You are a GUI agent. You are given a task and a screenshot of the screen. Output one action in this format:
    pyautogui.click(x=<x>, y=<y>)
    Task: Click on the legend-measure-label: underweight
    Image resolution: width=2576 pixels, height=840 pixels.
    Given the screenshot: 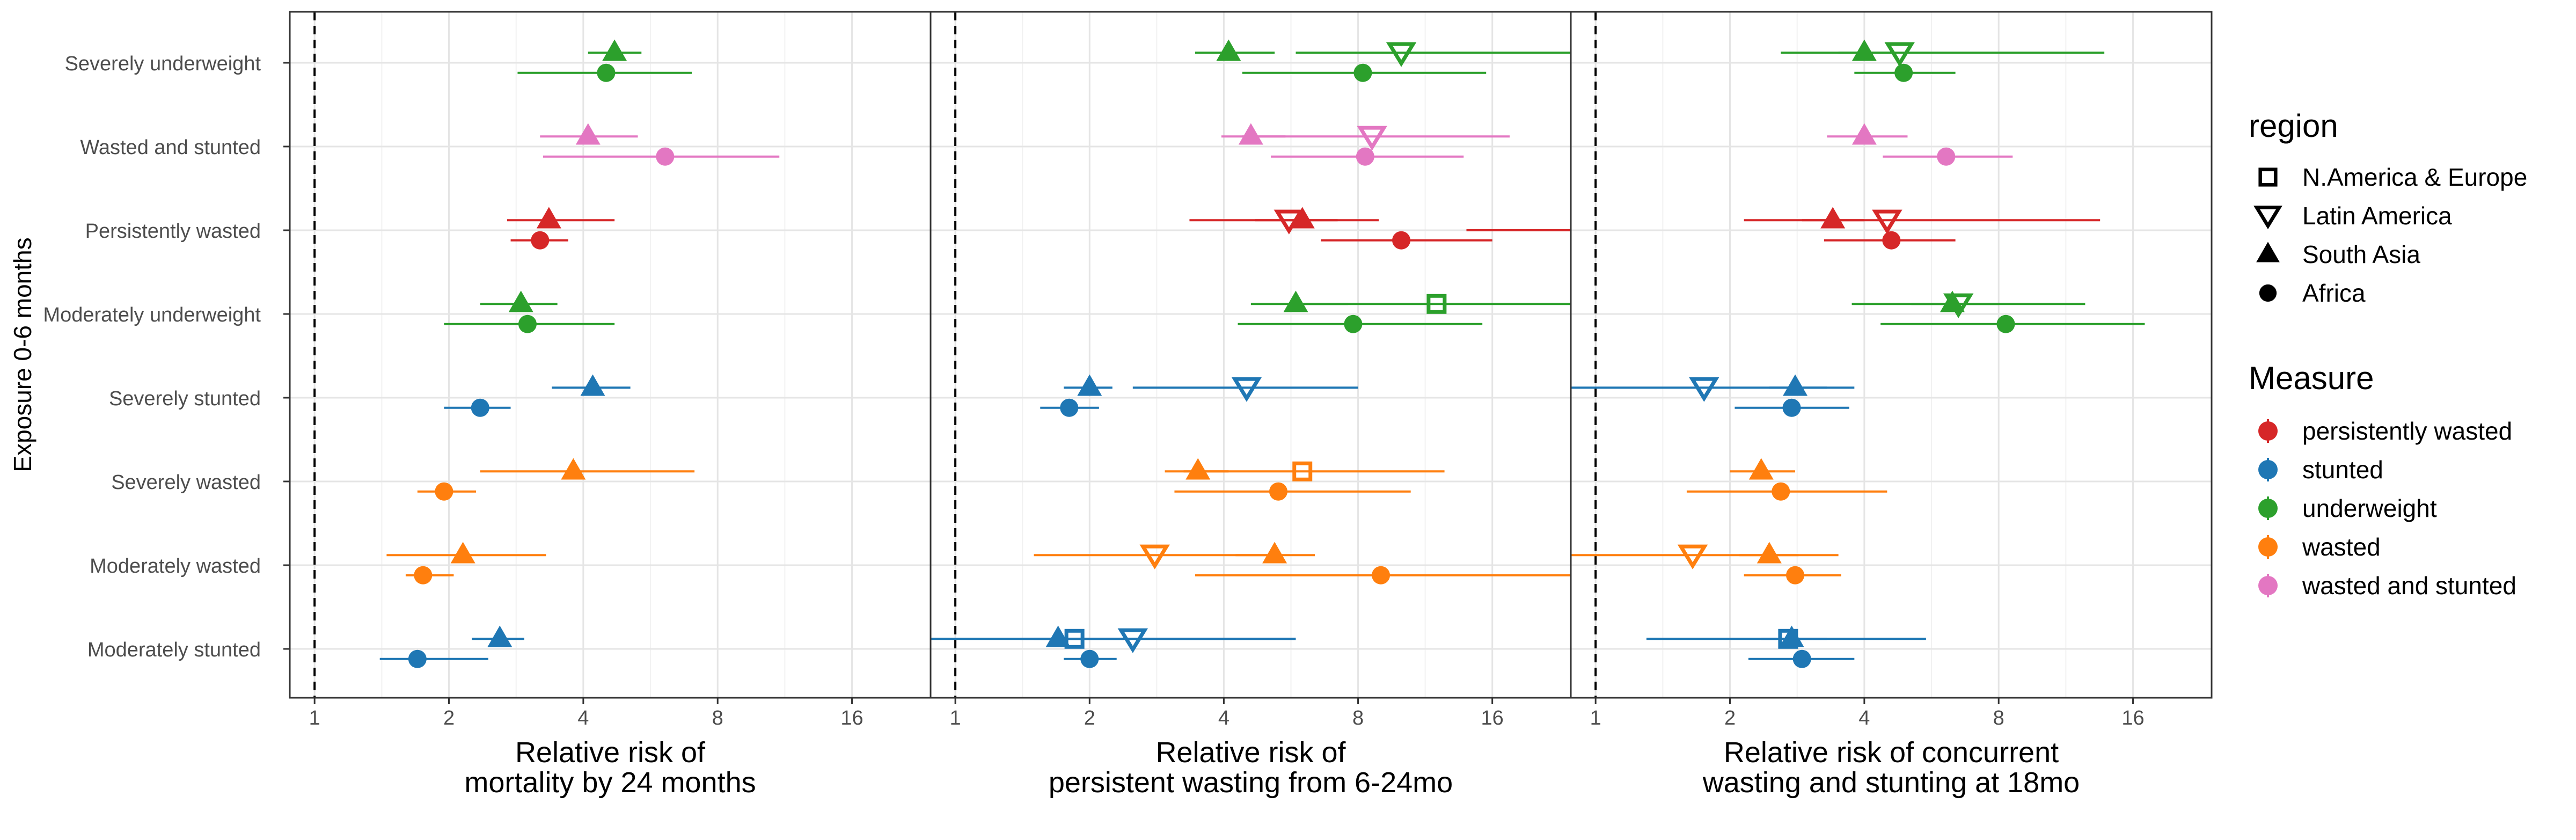 What is the action you would take?
    pyautogui.click(x=2369, y=508)
    